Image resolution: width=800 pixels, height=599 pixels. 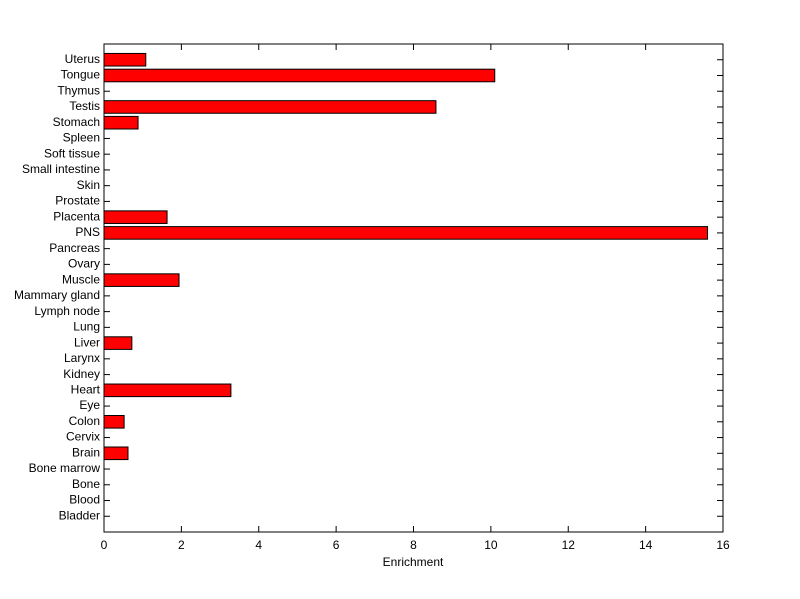 What do you see at coordinates (82, 358) in the screenshot?
I see `y-tick-label: Larynx` at bounding box center [82, 358].